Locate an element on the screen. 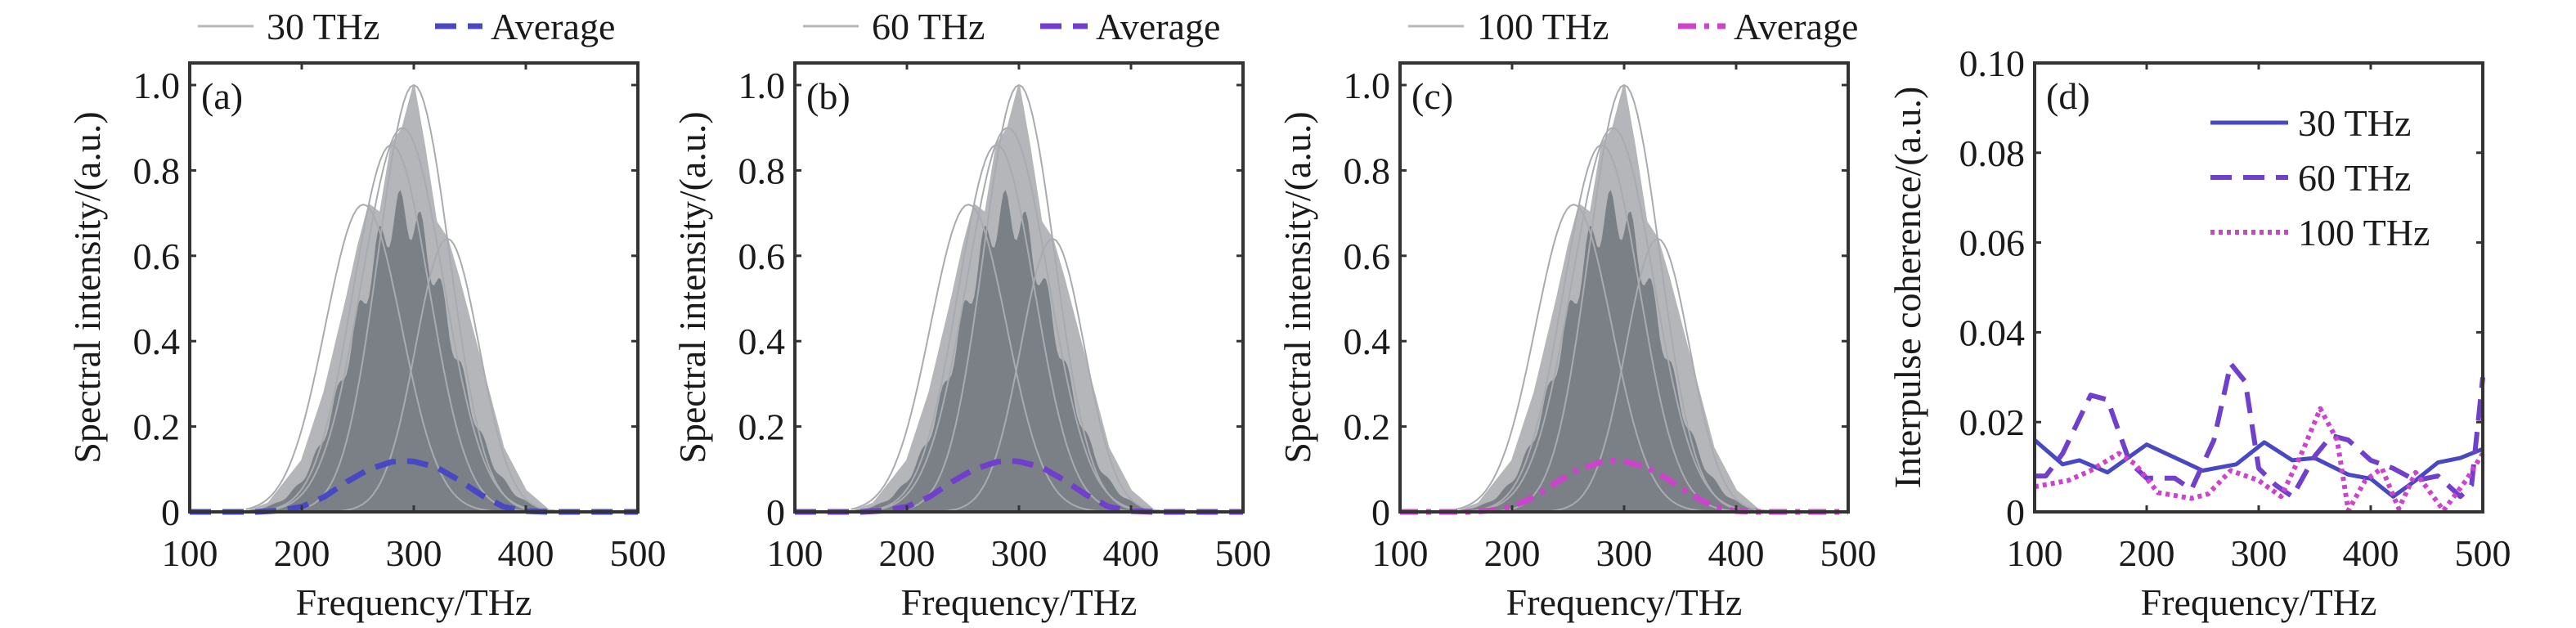  panel-label: (d) is located at coordinates (2068, 96).